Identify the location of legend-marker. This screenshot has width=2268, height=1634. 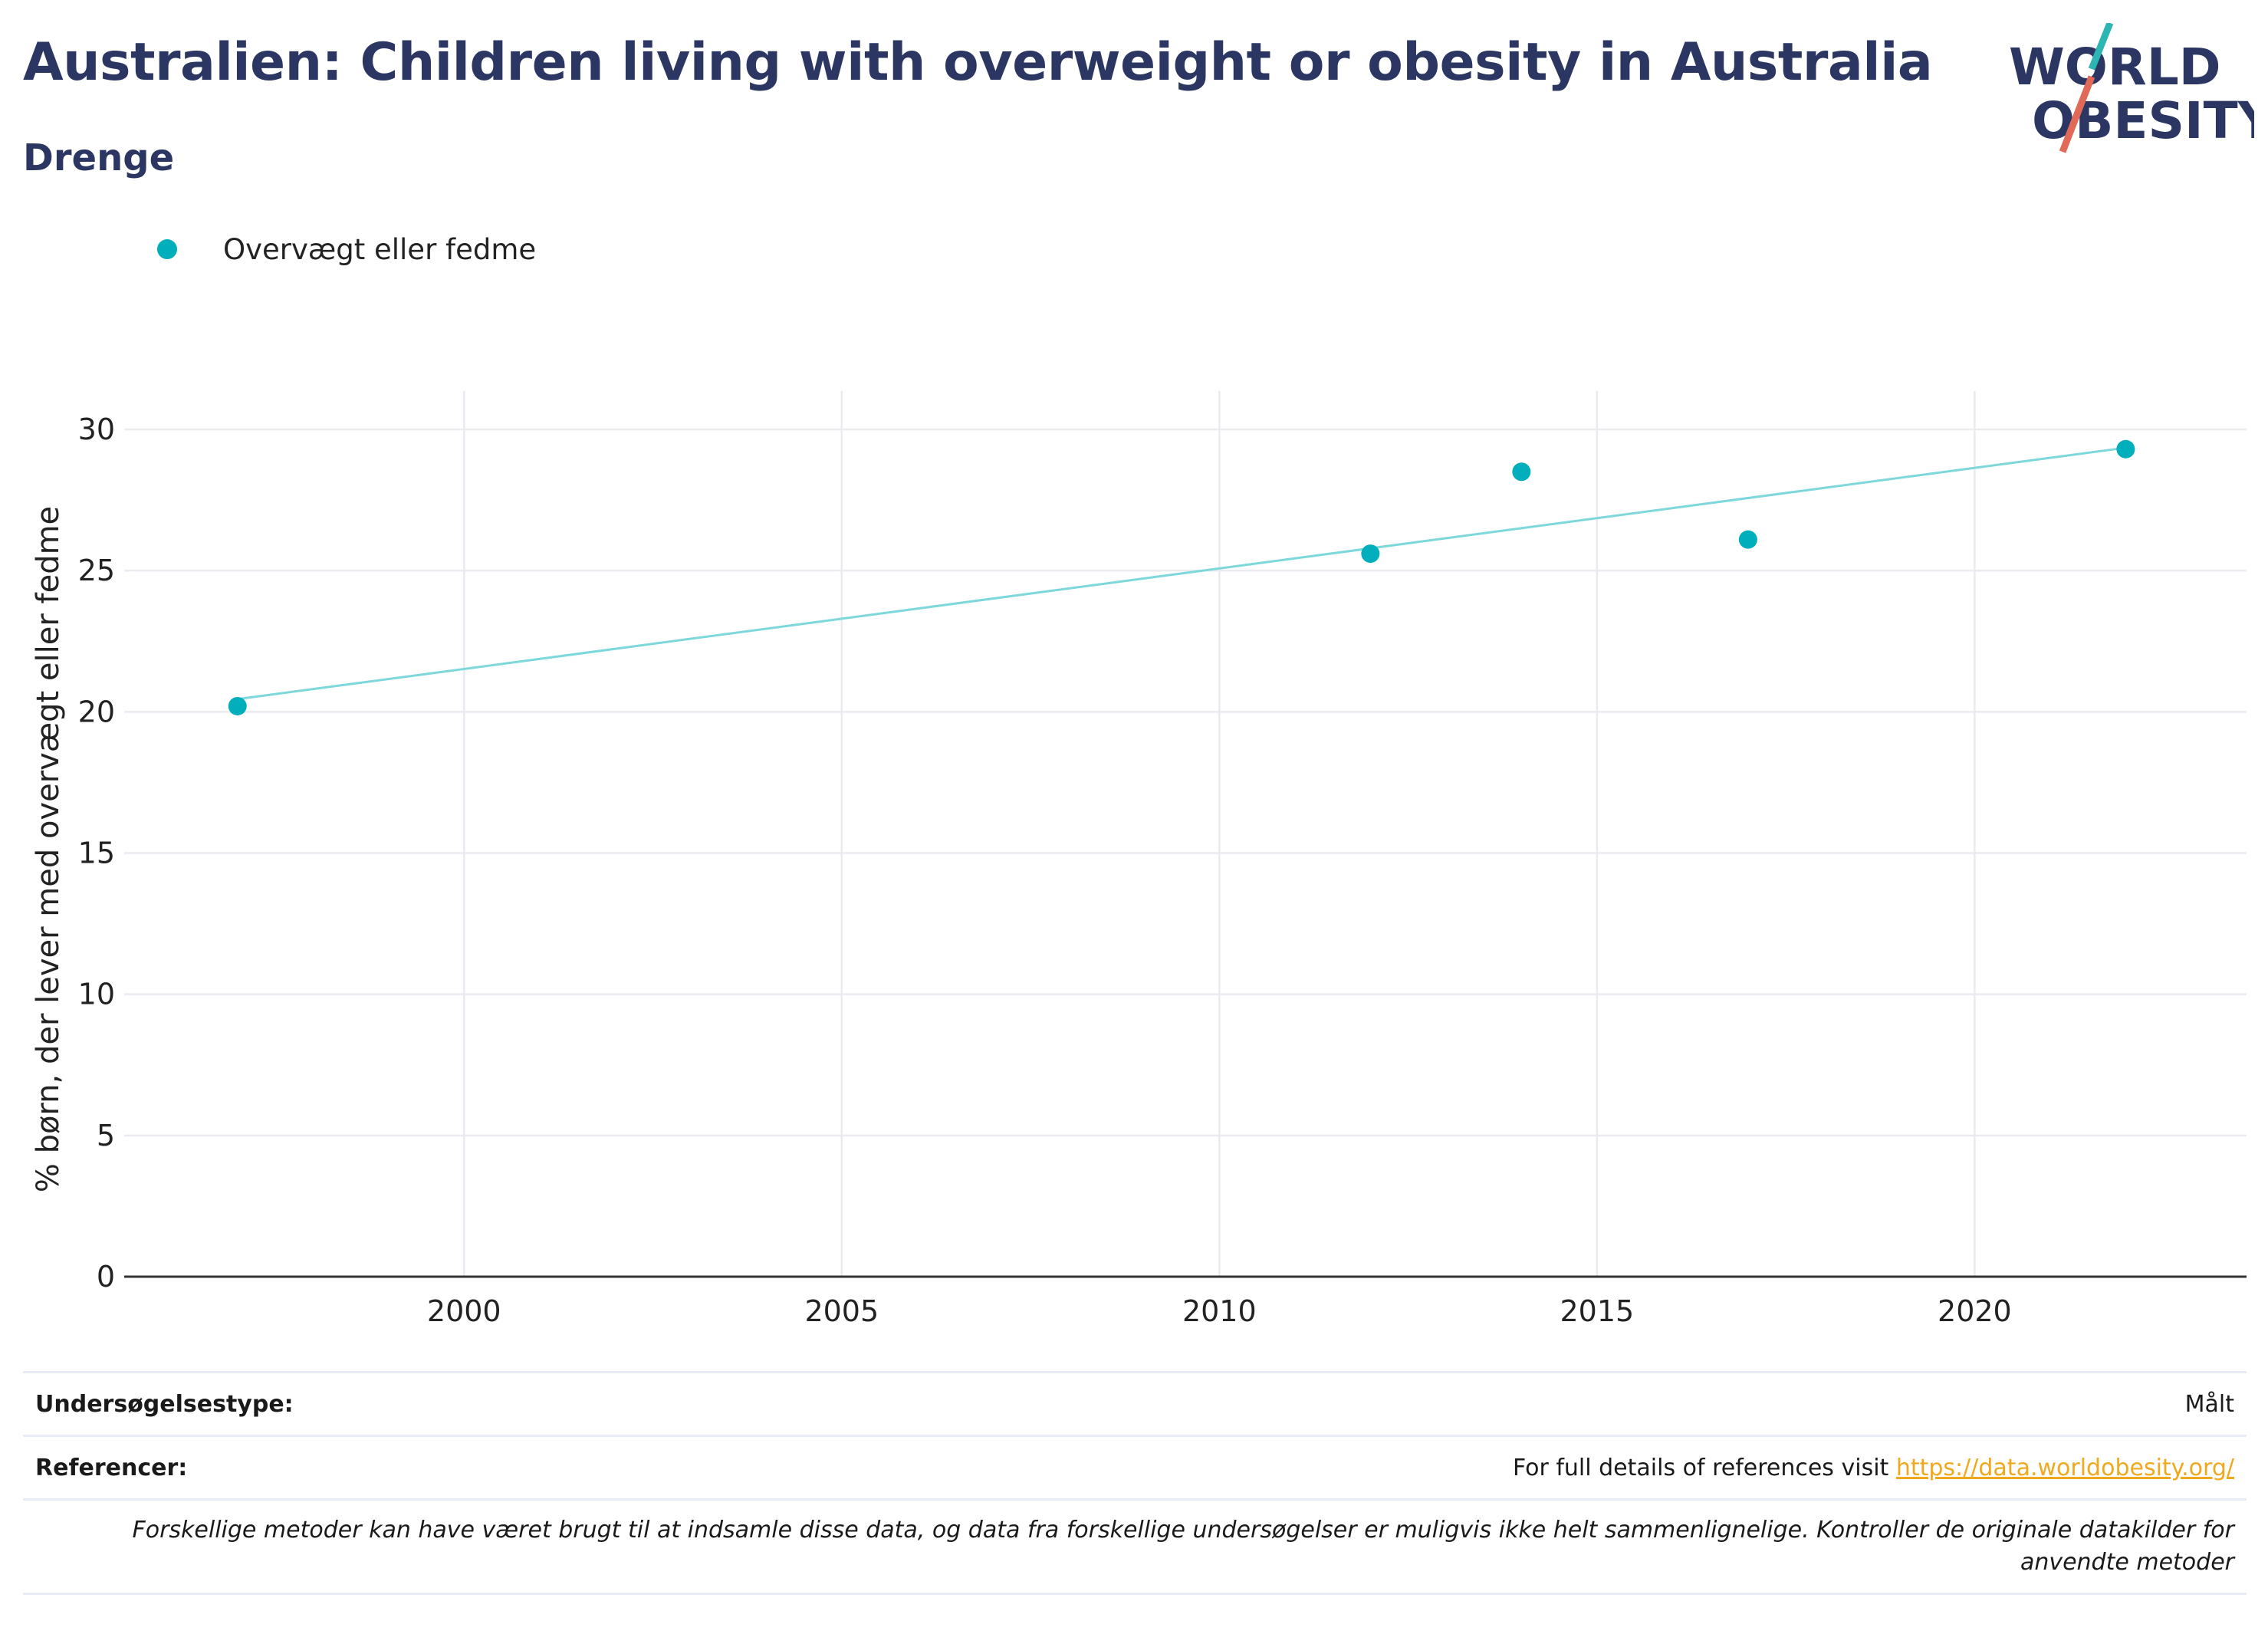
(167, 249).